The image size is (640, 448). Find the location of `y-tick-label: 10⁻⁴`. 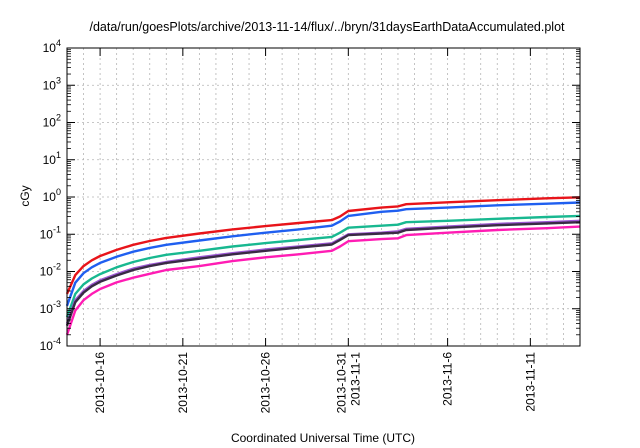

y-tick-label: 10⁻⁴ is located at coordinates (50, 344).